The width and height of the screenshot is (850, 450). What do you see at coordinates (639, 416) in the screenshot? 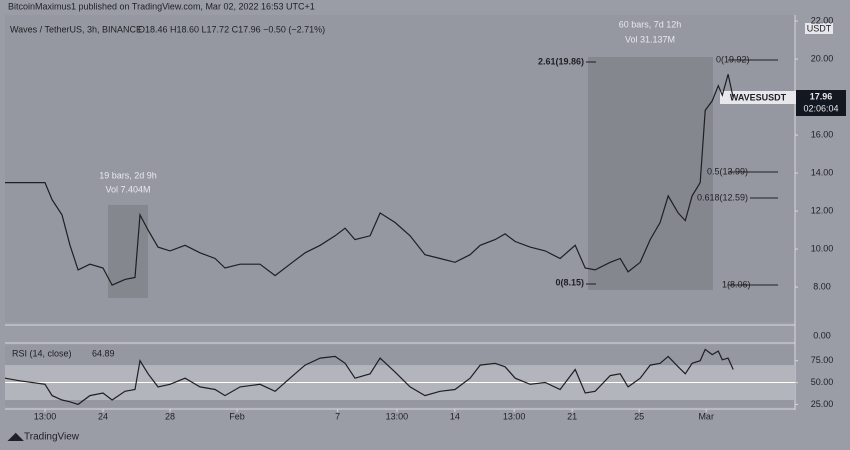
I see `x-tick-label: 25` at bounding box center [639, 416].